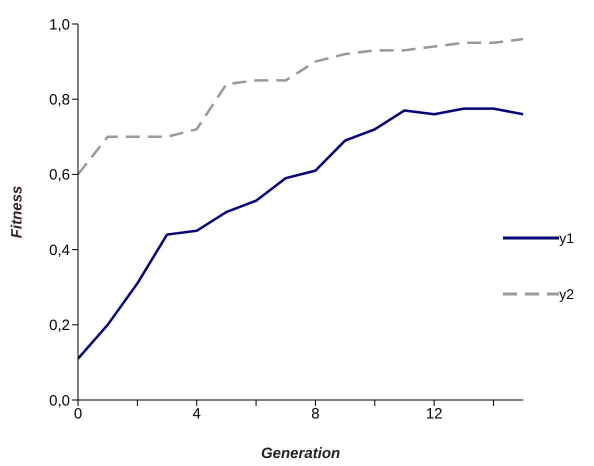  What do you see at coordinates (566, 238) in the screenshot?
I see `legend-label: y1` at bounding box center [566, 238].